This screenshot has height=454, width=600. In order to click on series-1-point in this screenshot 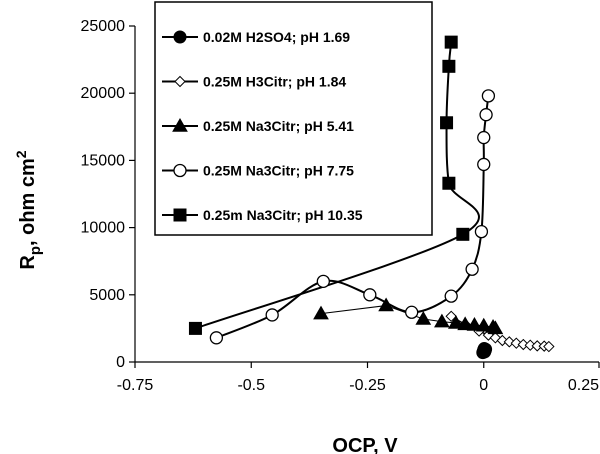, I will do `click(486, 349)`.